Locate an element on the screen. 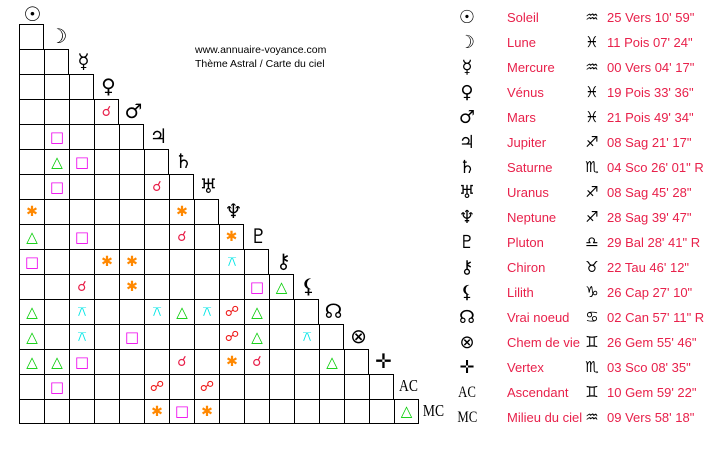  scorpio-icon: ♏ is located at coordinates (592, 367).